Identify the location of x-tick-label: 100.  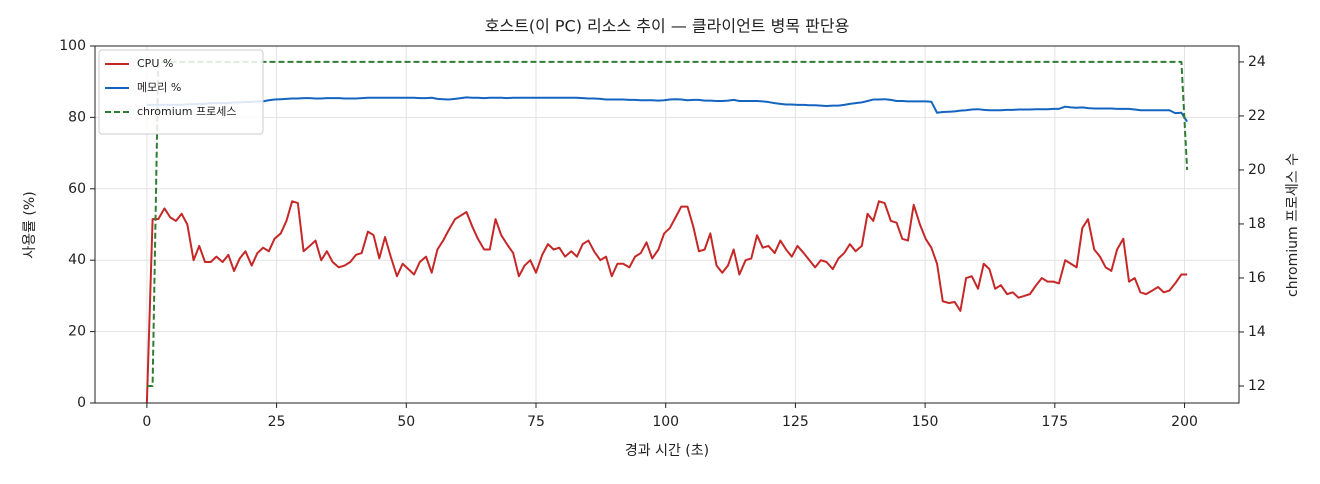
(665, 422).